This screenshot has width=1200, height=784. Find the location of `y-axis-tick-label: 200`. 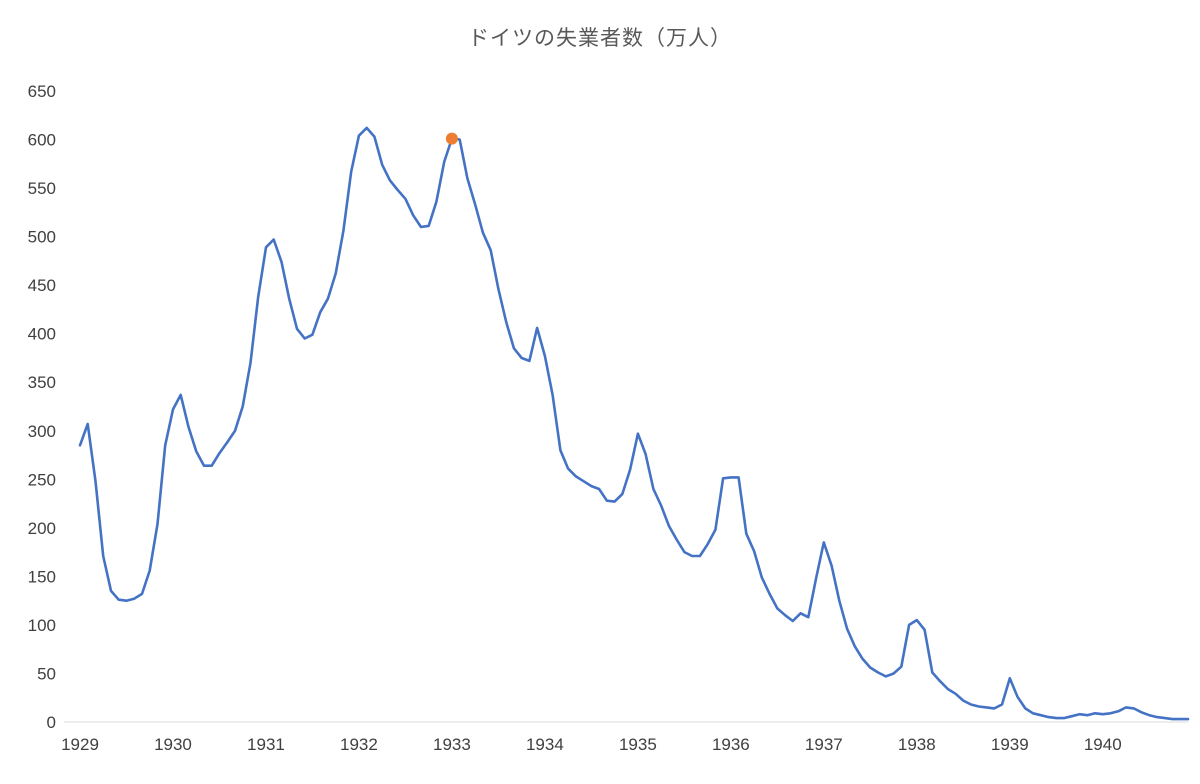

y-axis-tick-label: 200 is located at coordinates (42, 528).